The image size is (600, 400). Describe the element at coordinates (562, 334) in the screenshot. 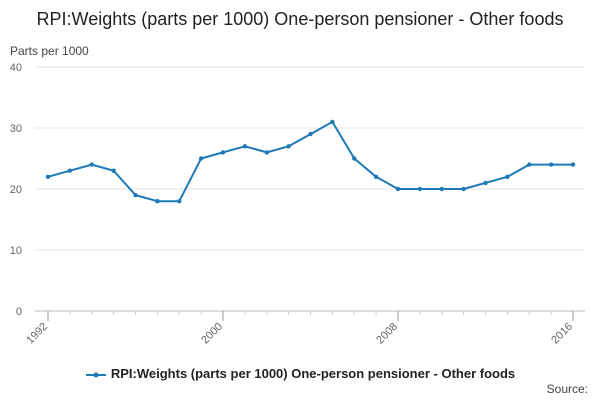

I see `x-tick-label: 2016` at that location.